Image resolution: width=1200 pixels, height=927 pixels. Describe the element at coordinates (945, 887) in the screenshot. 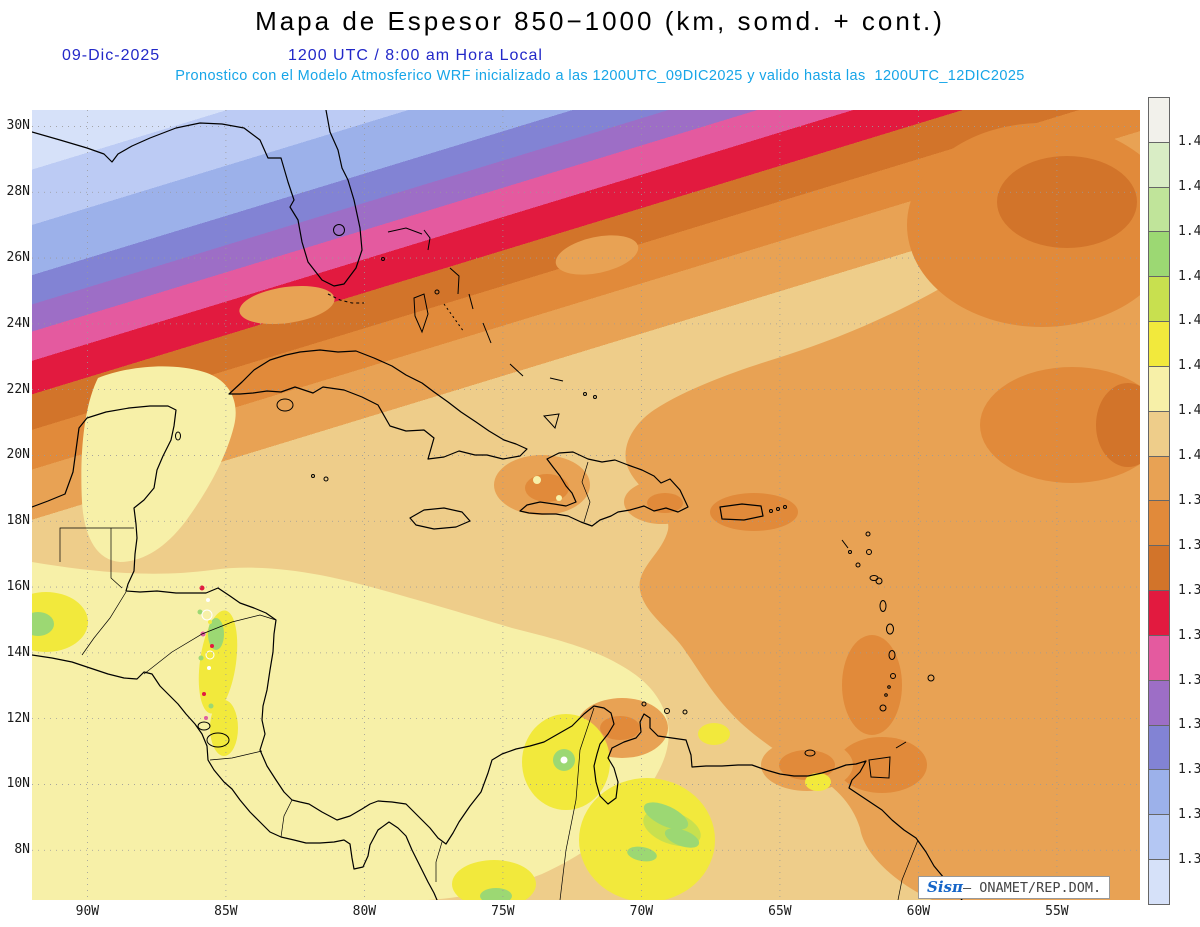

I see `watermark-brand: Sisπ` at that location.